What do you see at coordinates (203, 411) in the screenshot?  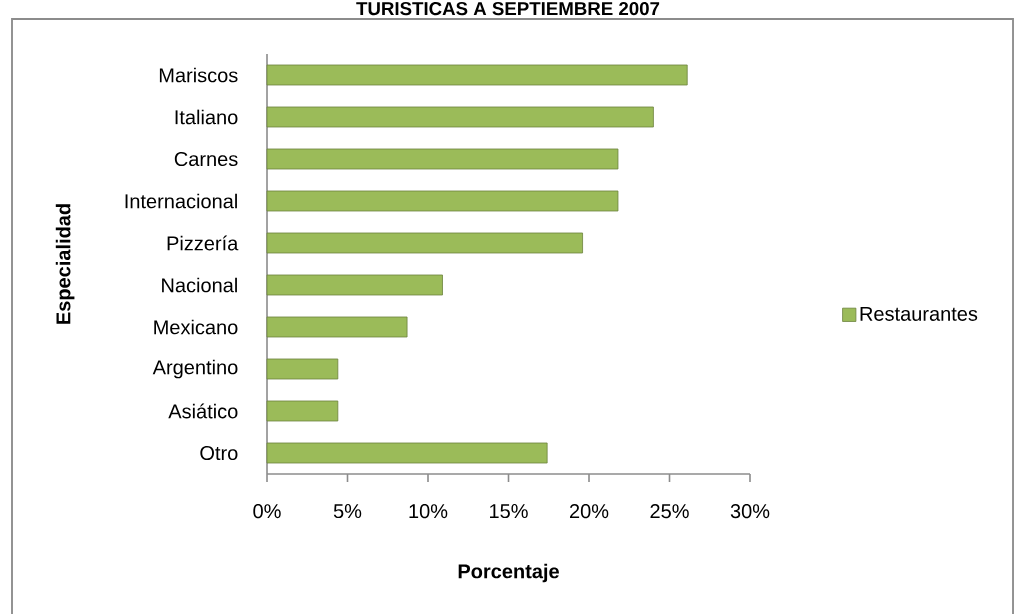 I see `y-tick-label: Asiático` at bounding box center [203, 411].